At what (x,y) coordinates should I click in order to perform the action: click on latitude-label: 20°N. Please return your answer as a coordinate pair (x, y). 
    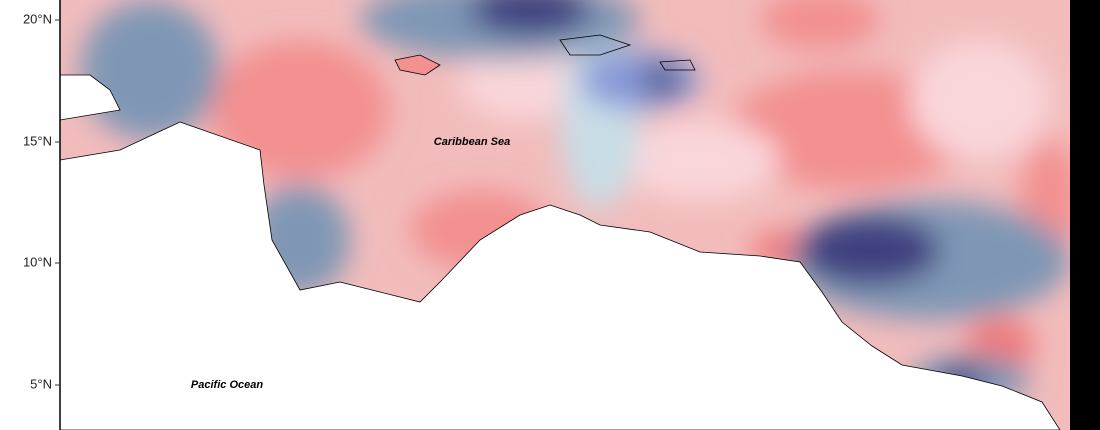
    Looking at the image, I should click on (37, 18).